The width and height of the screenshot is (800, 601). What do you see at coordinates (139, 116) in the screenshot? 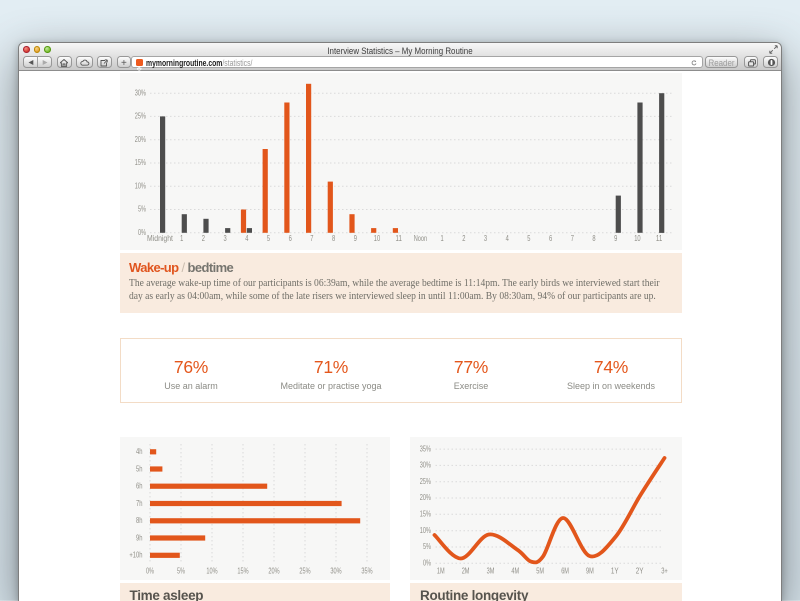
I see `svg-text: 25%` at bounding box center [139, 116].